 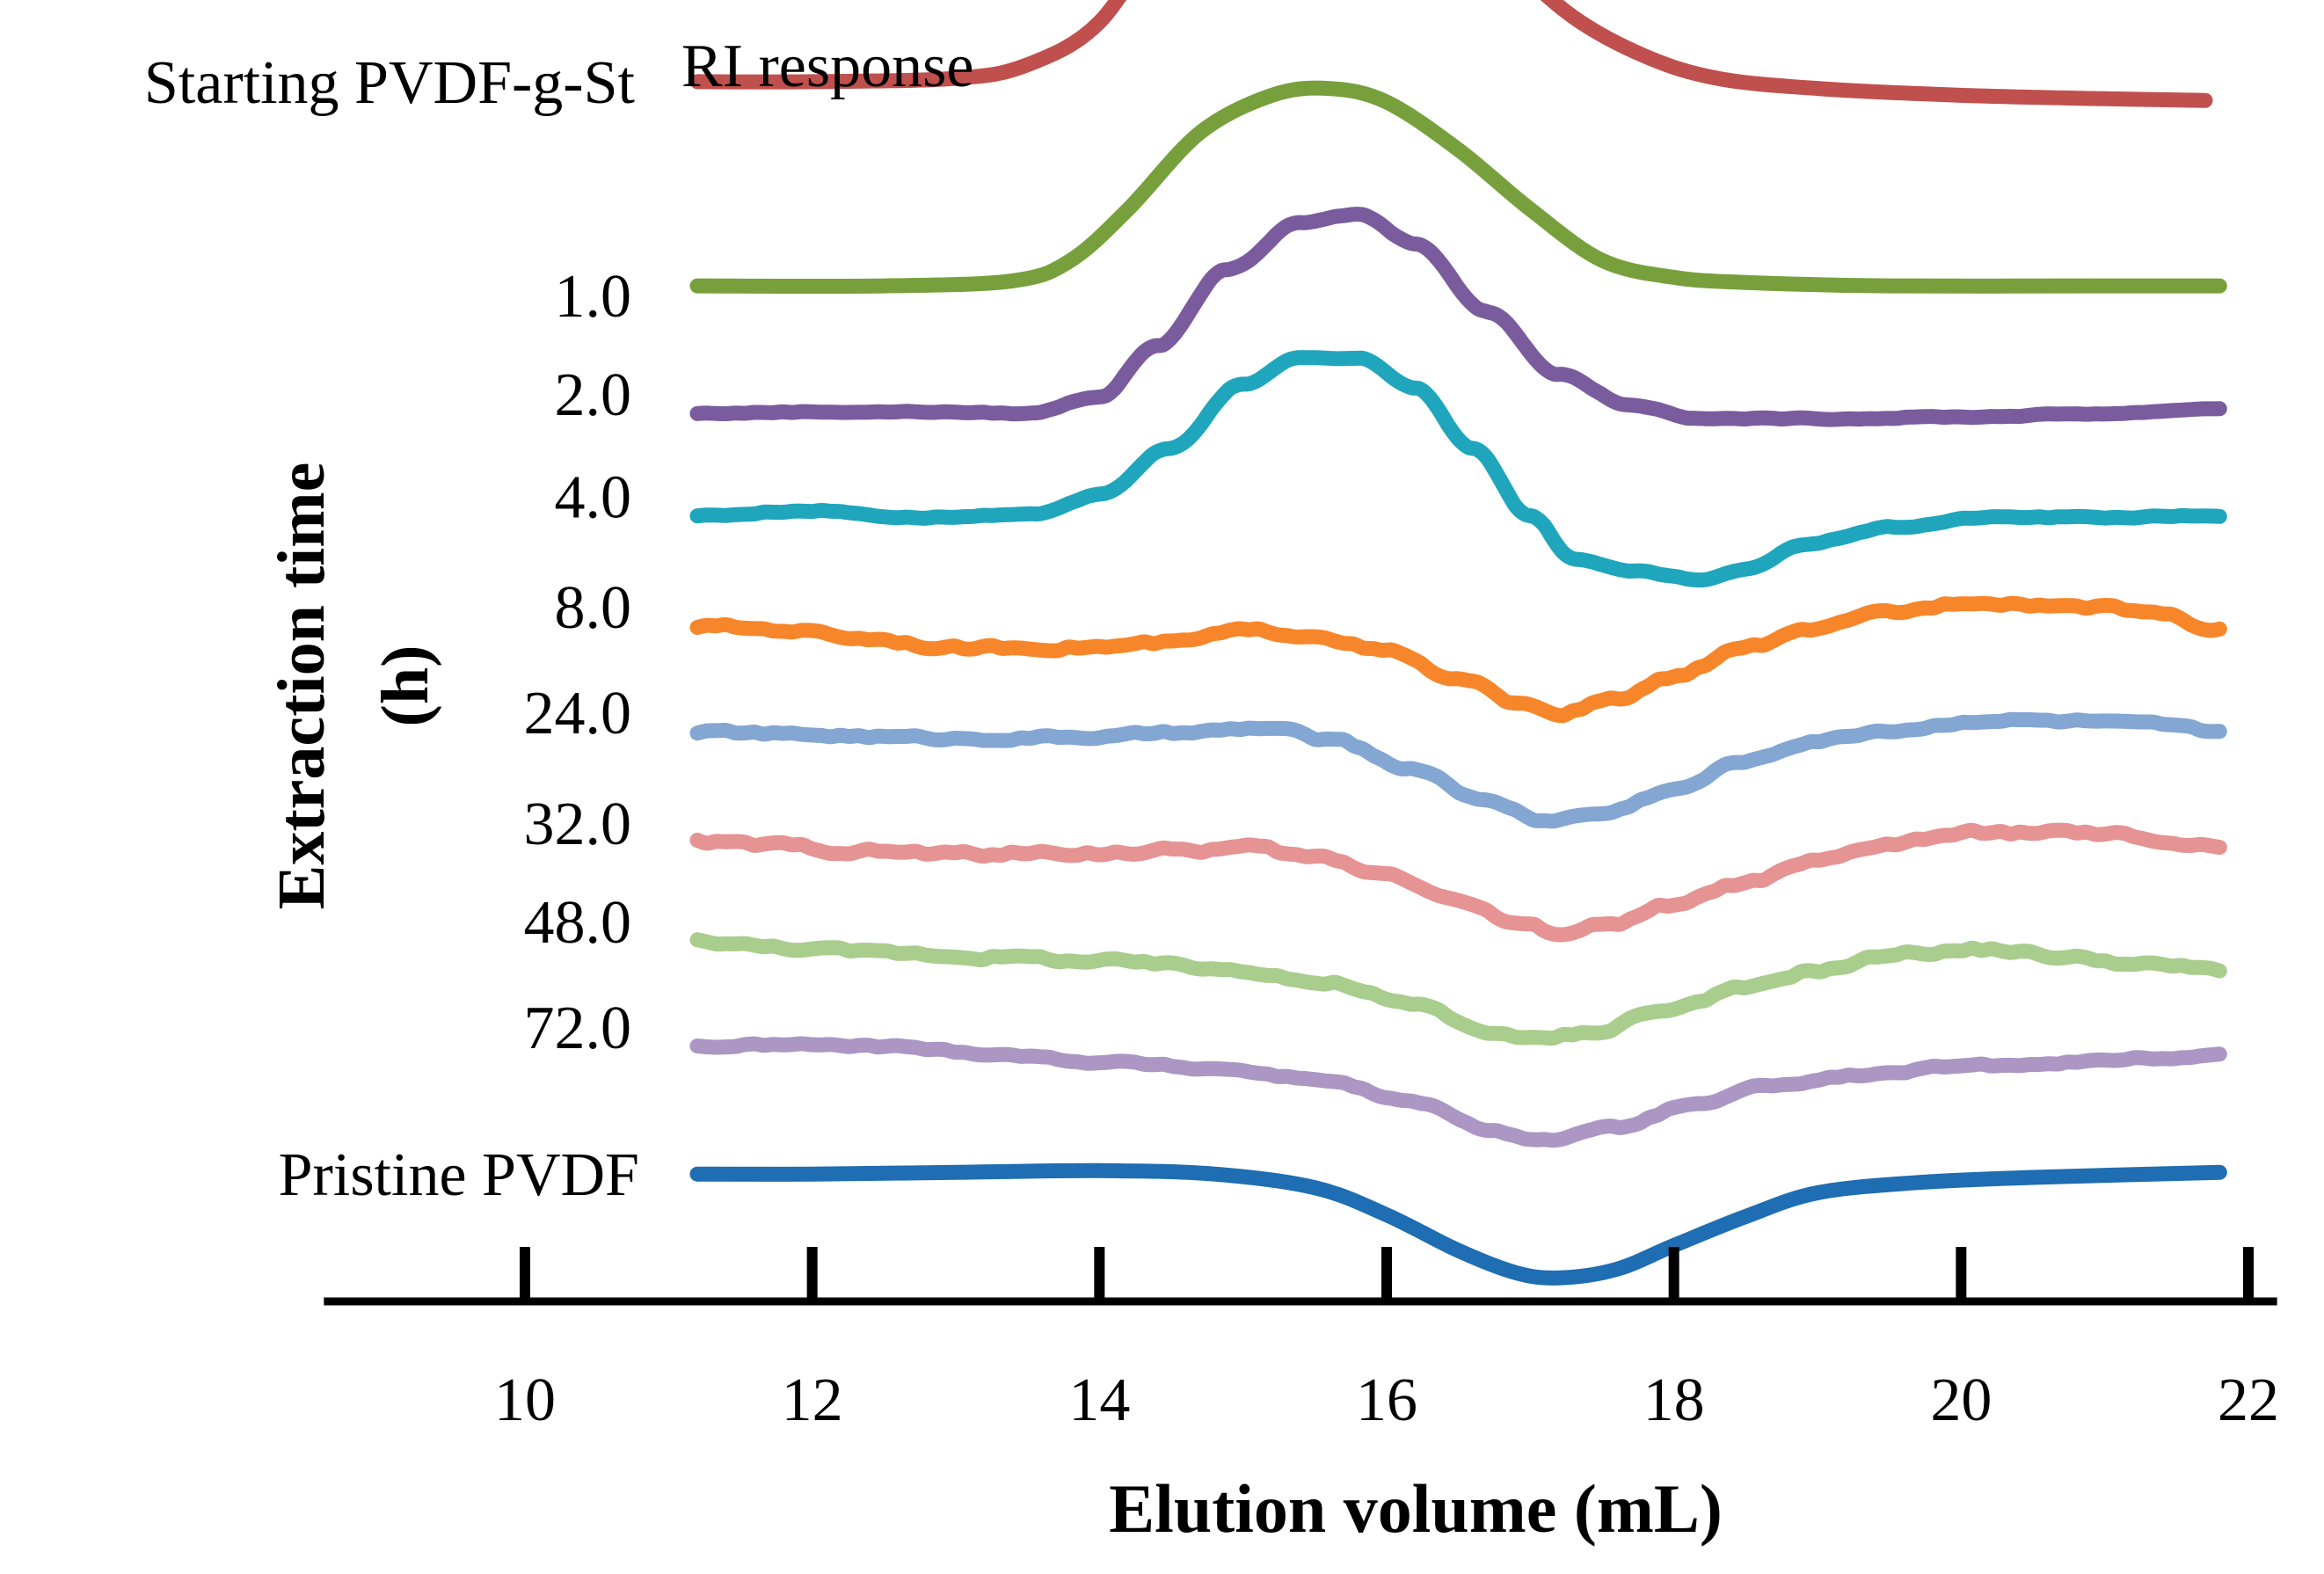 What do you see at coordinates (593, 395) in the screenshot?
I see `series-label-2-0: 2.0` at bounding box center [593, 395].